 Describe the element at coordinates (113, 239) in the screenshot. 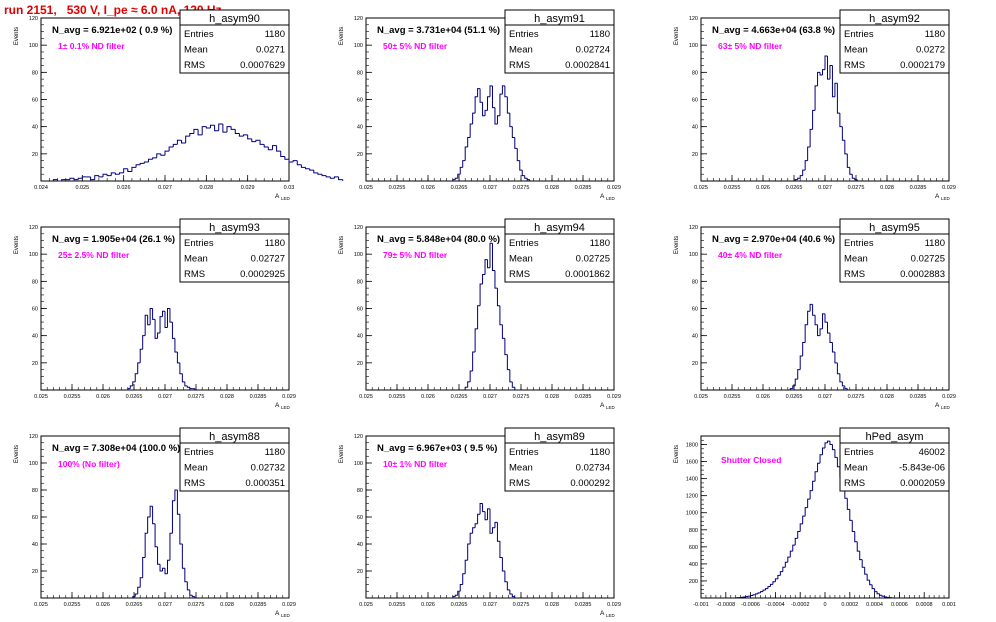

I see `navg-label: N_avg = 1.905e+04 (26.1 %)` at that location.